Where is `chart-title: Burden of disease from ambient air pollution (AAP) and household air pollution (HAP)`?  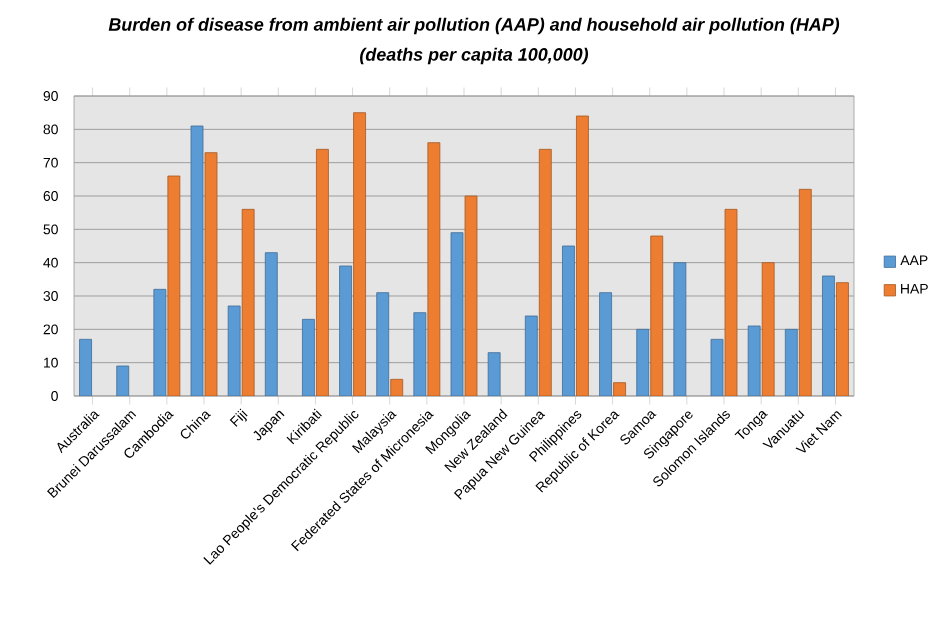 chart-title: Burden of disease from ambient air pollution (AAP) and household air pollution (HAP) is located at coordinates (474, 26).